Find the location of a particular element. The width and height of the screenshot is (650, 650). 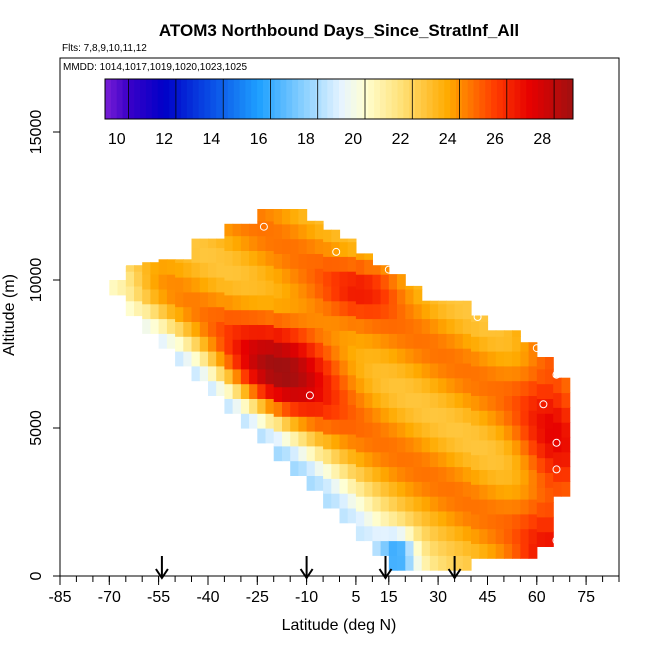

colorbar-ticks: 10 12 14 16 18 20 22 24 26 28 is located at coordinates (329, 139).